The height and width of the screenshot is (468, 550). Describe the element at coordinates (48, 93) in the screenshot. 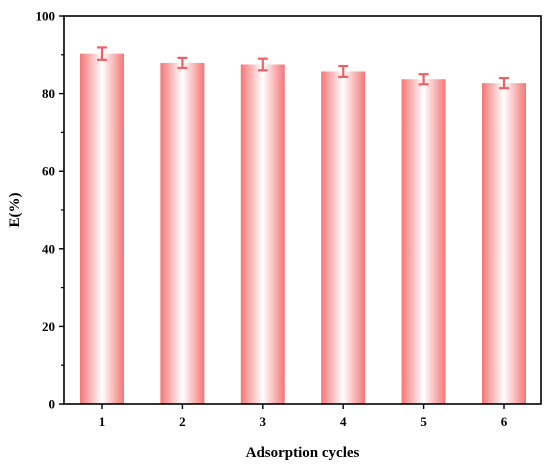

I see `y-tick-label: 80` at that location.